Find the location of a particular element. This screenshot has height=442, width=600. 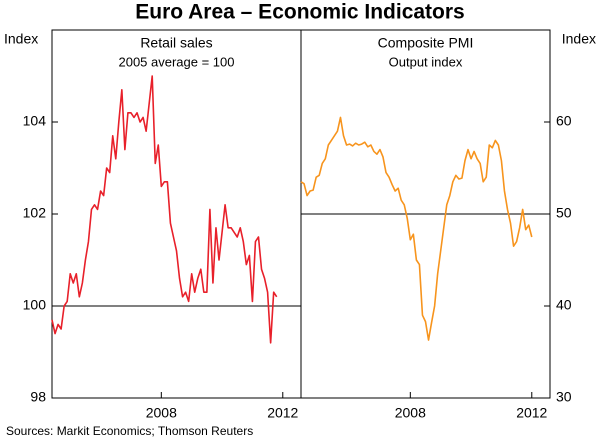

y-tick-label: 98 is located at coordinates (38, 397).